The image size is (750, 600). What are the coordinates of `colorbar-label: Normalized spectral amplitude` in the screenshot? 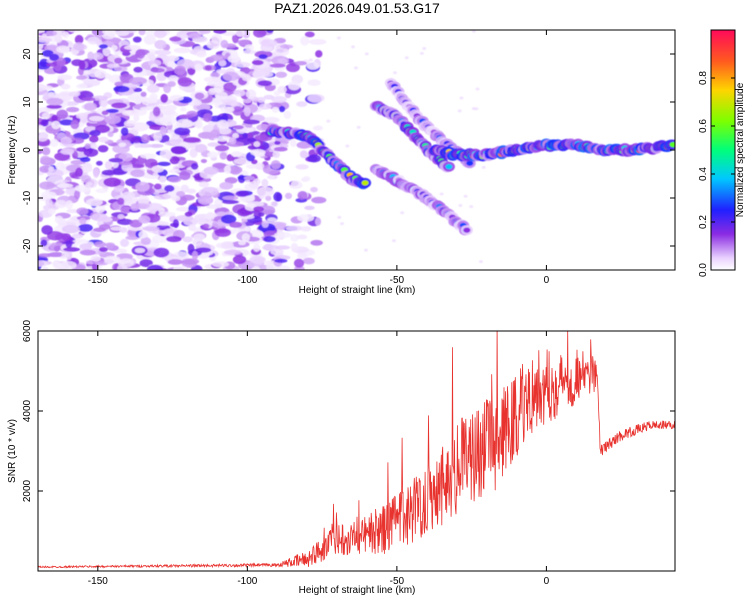 It's located at (740, 149).